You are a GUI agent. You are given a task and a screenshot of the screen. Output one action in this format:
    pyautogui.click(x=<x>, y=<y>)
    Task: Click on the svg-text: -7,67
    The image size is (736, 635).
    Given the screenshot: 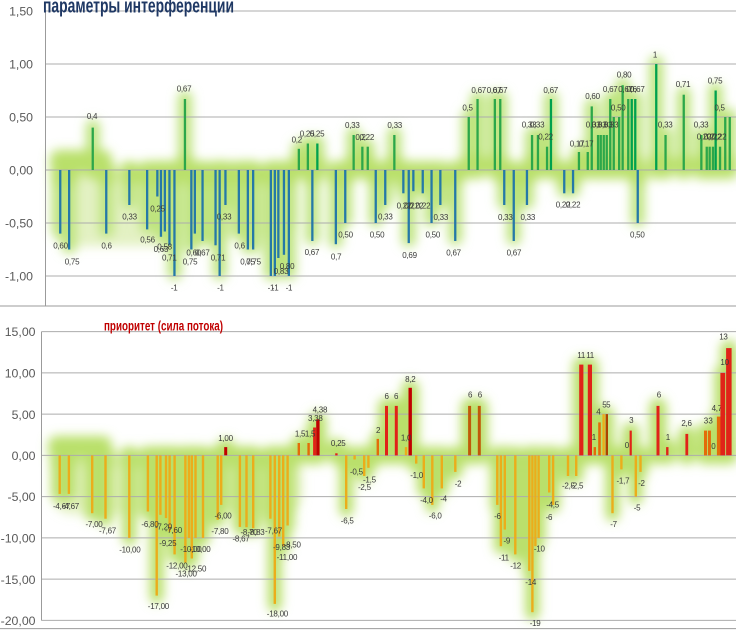 What is the action you would take?
    pyautogui.click(x=108, y=530)
    